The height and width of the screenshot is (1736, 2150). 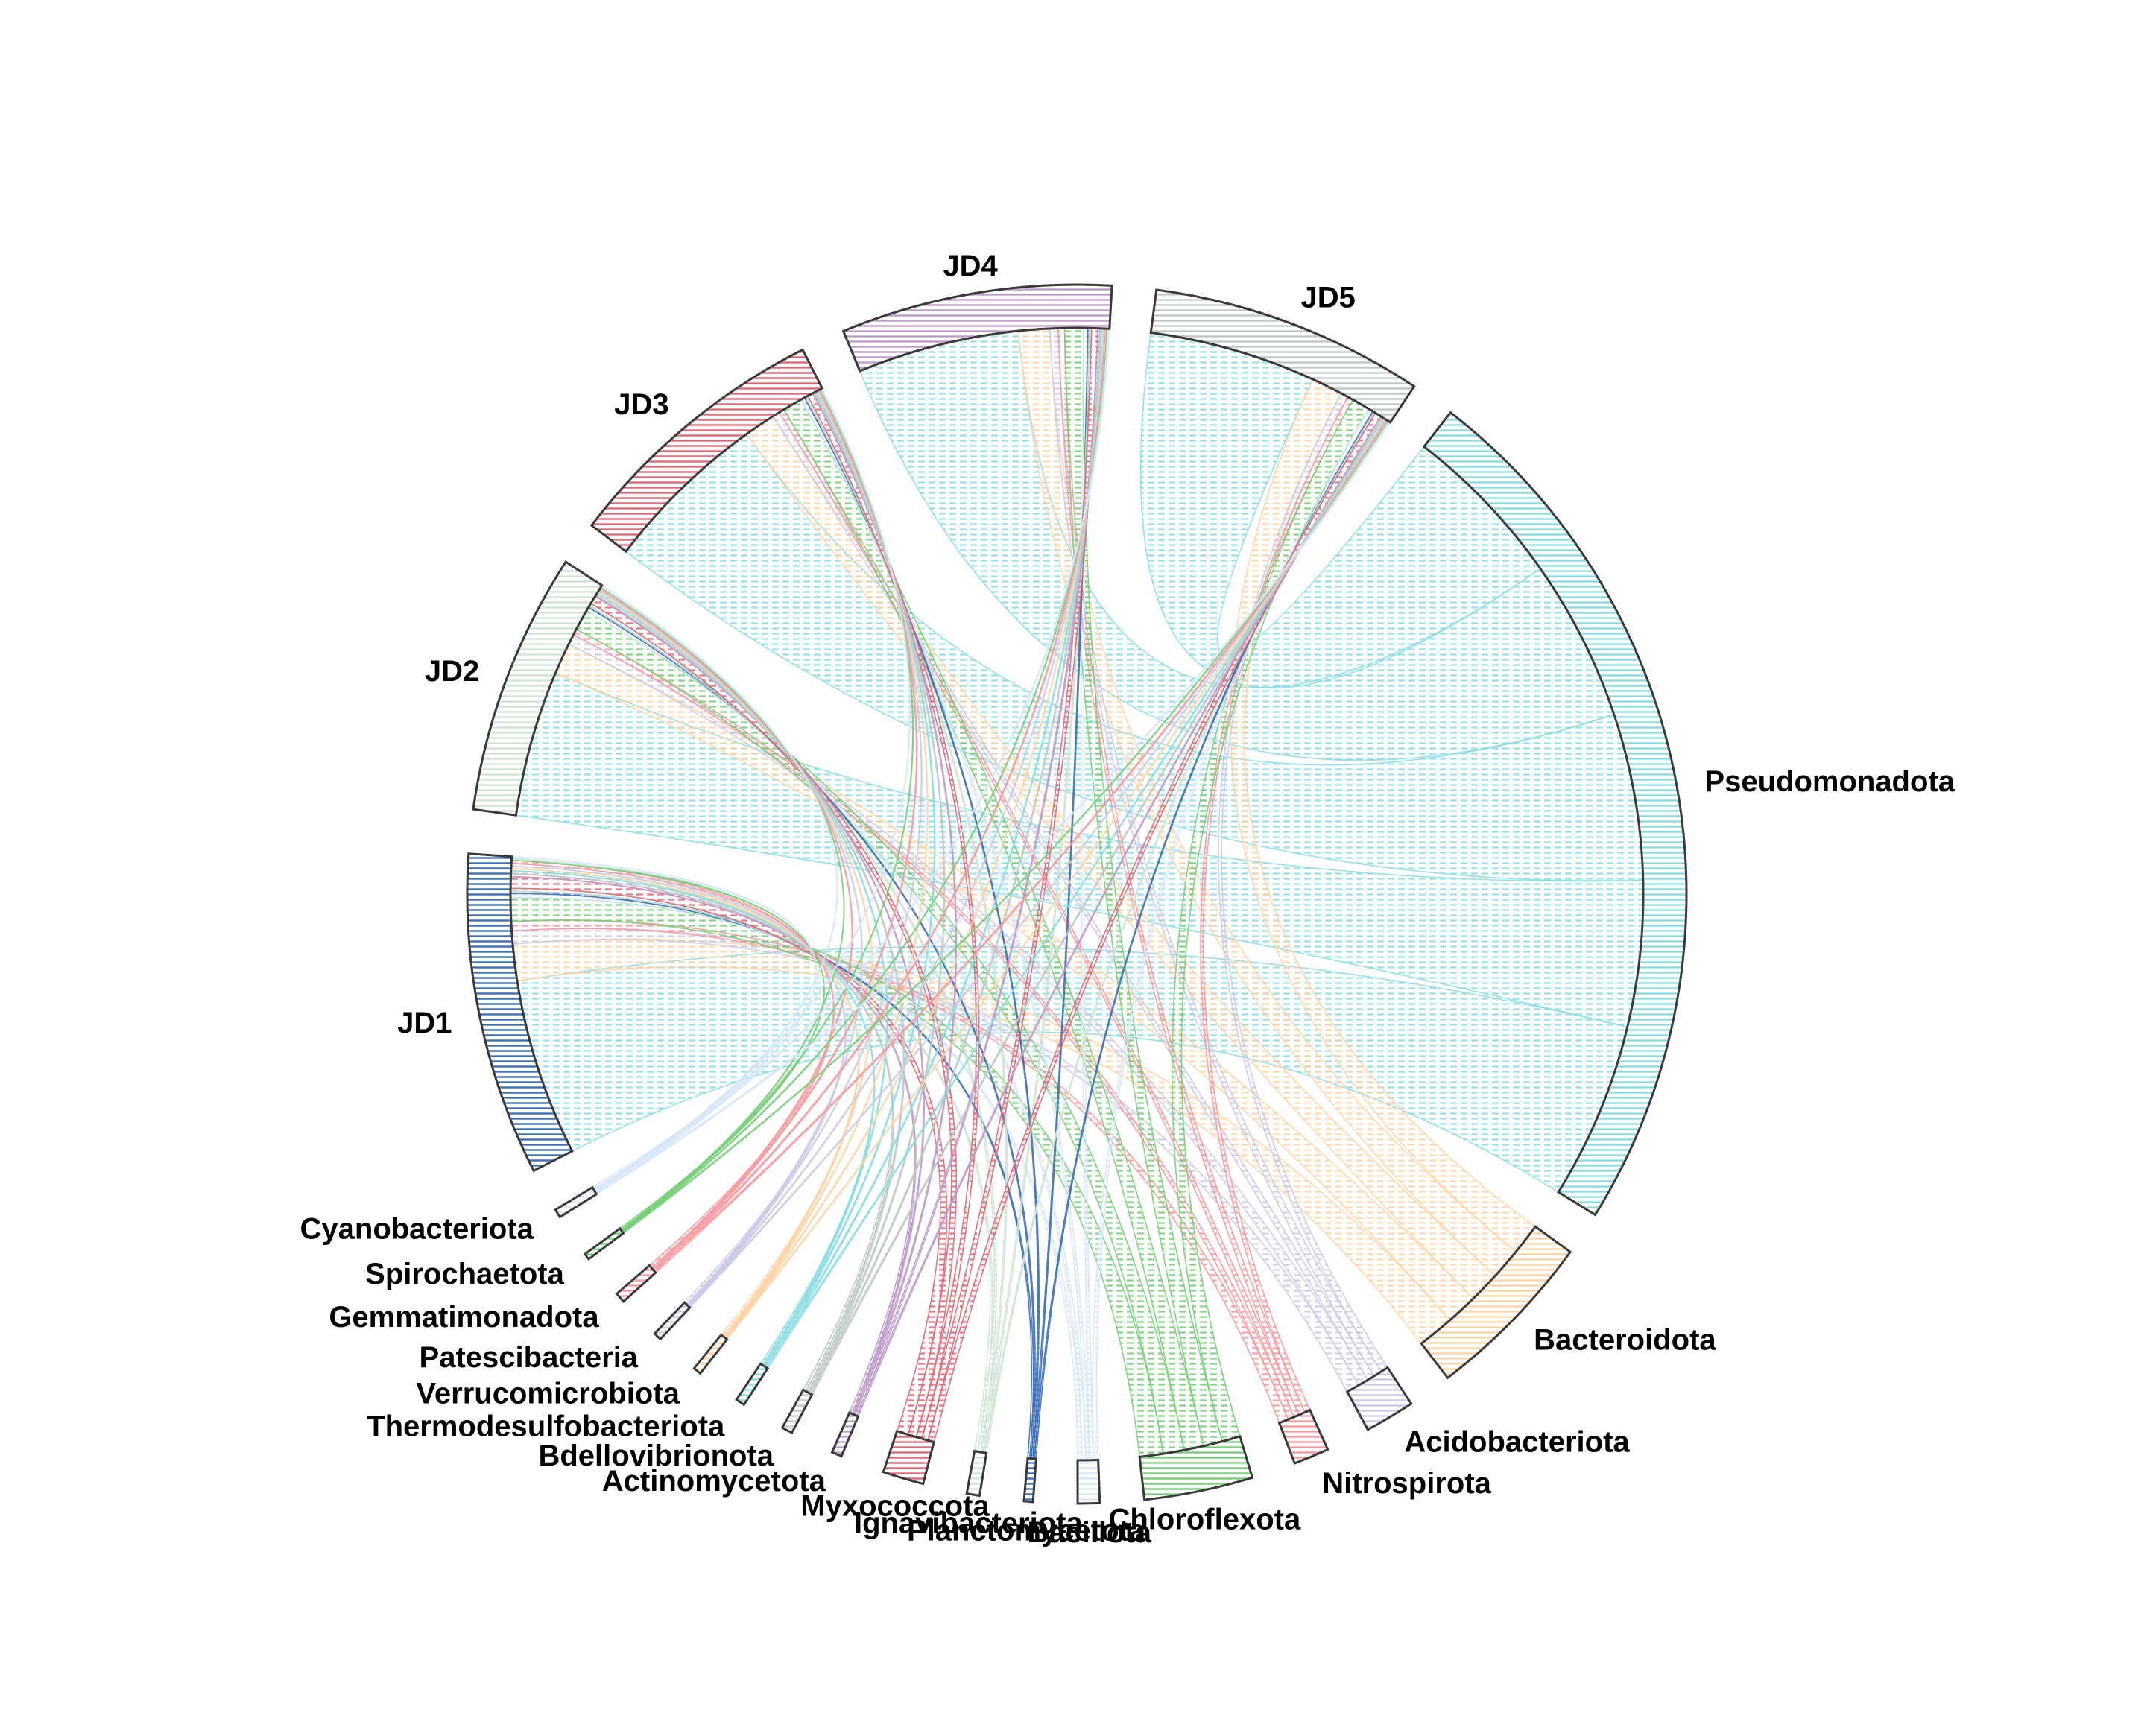 I want to click on label-chloroflexota: Chloroflexota, so click(x=1204, y=1520).